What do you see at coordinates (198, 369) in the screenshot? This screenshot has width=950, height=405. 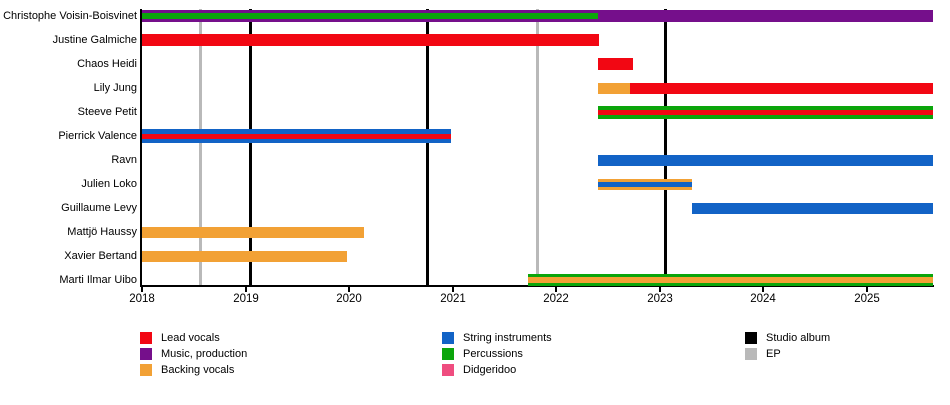 I see `legend-label: Backing vocals` at bounding box center [198, 369].